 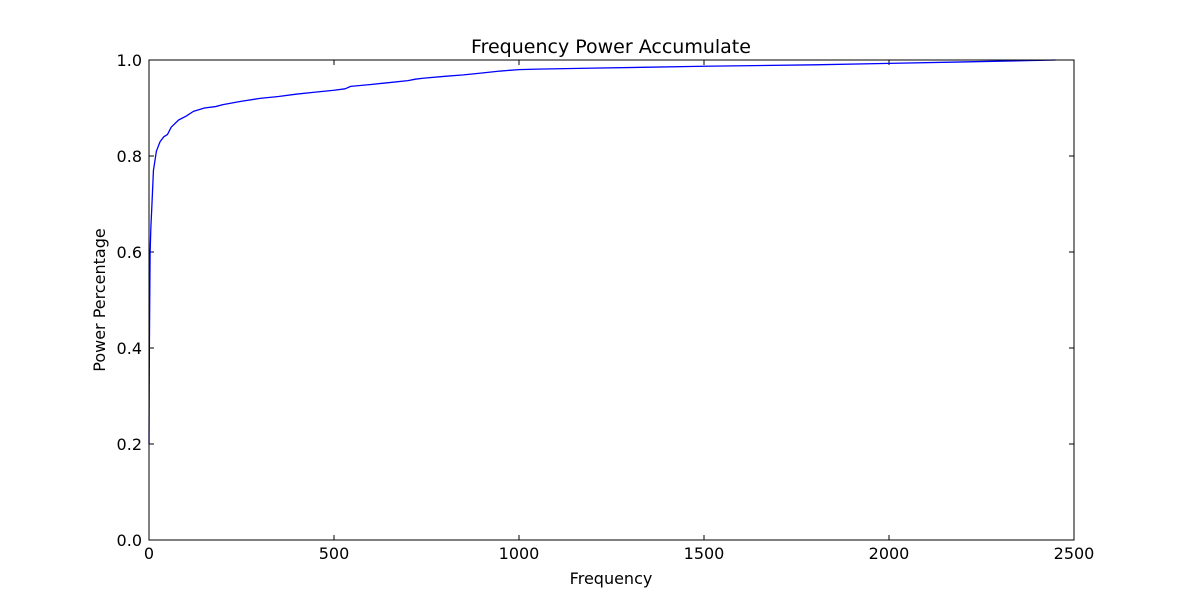 What do you see at coordinates (129, 540) in the screenshot?
I see `y-tick-label: 0.0` at bounding box center [129, 540].